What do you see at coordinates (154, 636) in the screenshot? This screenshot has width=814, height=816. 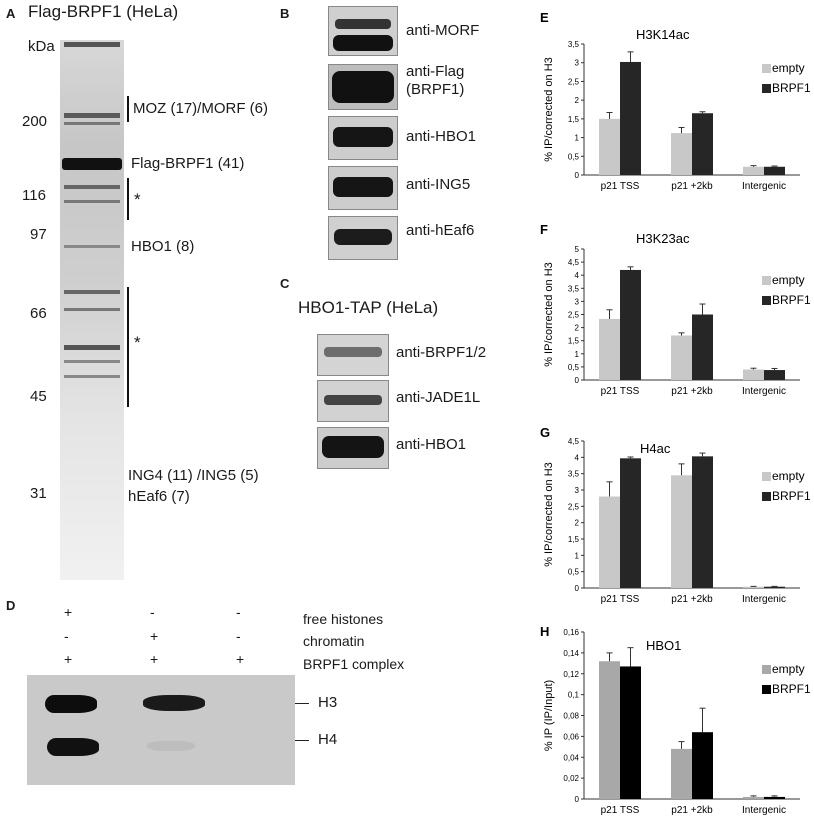 I see `sign-r1-l1: +` at bounding box center [154, 636].